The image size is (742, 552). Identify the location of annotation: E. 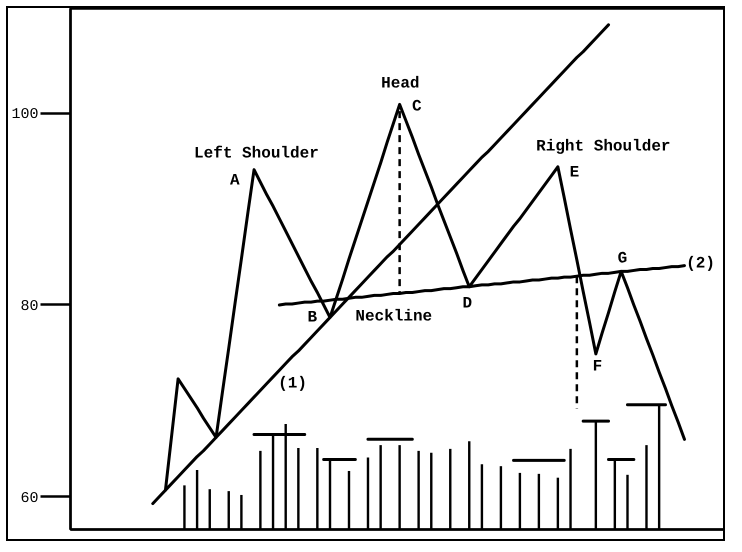
(575, 173).